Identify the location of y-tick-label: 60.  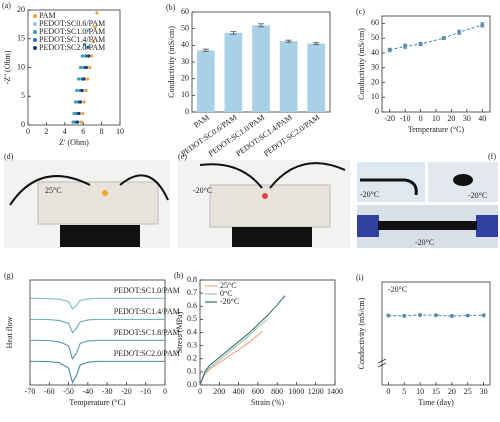
(185, 11).